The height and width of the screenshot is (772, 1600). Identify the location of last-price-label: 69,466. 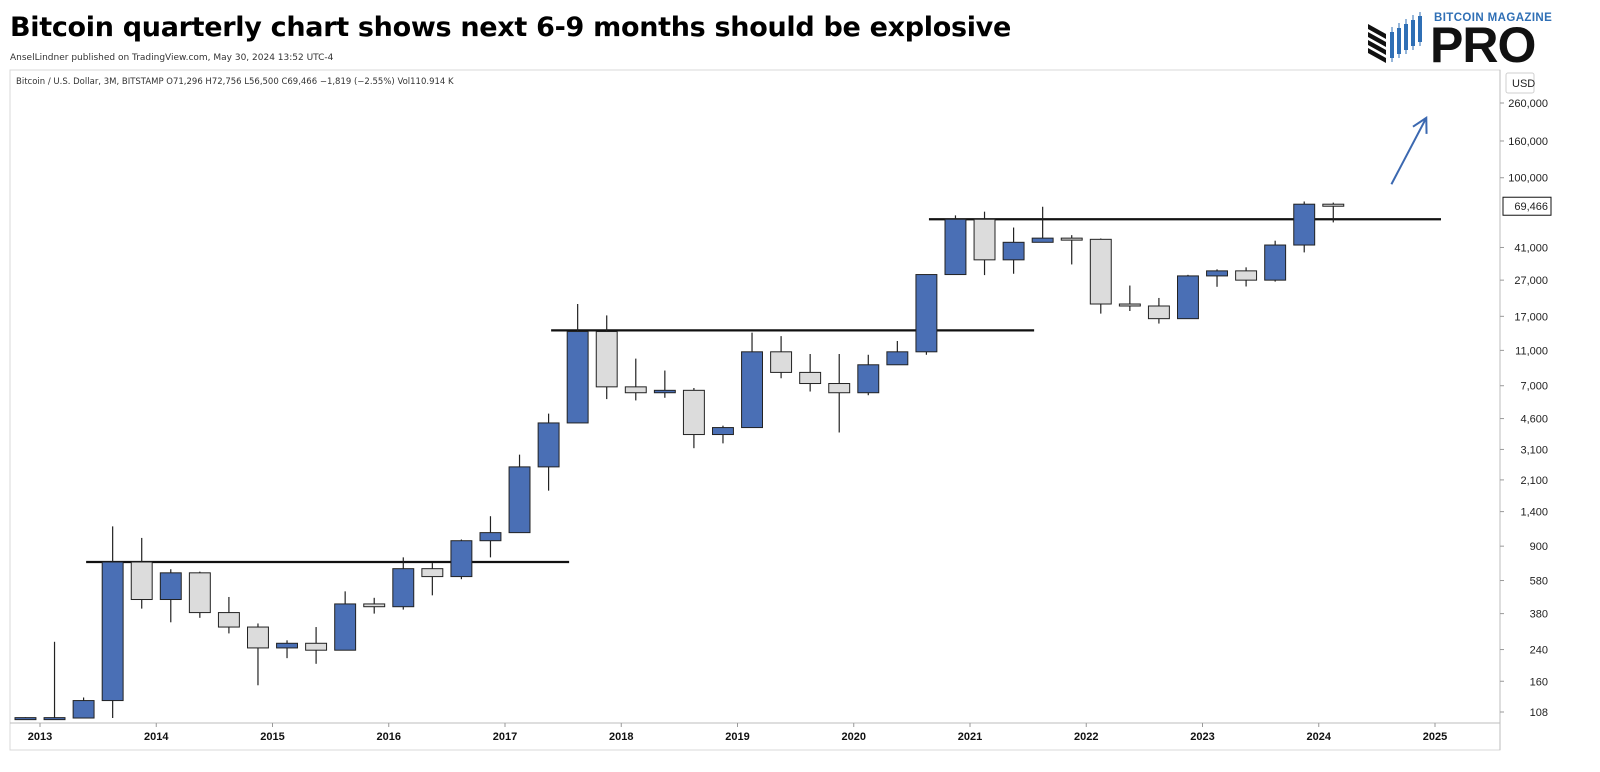
(1531, 207).